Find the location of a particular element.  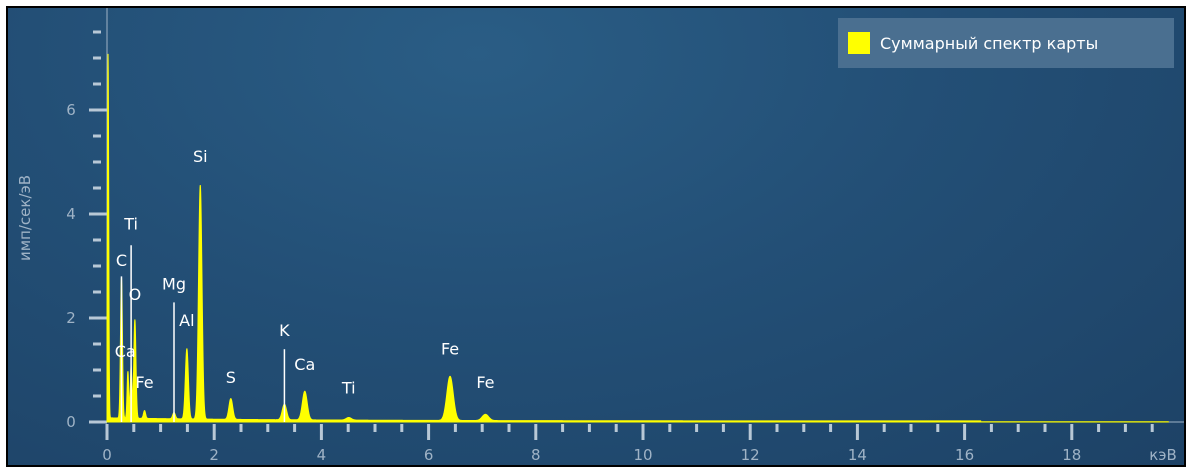

x-tick-label: 14 is located at coordinates (857, 455).